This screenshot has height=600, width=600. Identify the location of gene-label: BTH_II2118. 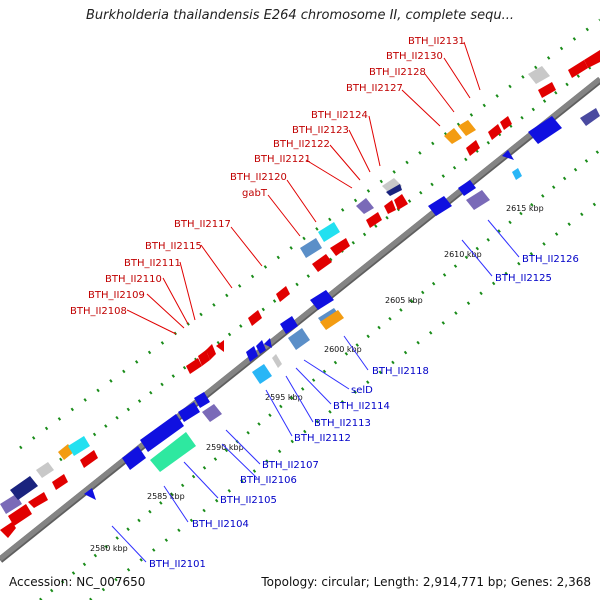
(400, 371).